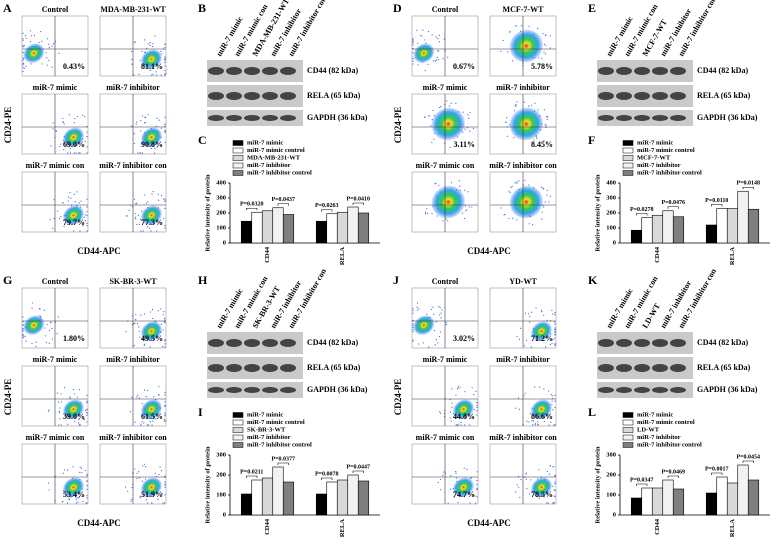  What do you see at coordinates (611, 454) in the screenshot?
I see `y-tick-label: 300` at bounding box center [611, 454].